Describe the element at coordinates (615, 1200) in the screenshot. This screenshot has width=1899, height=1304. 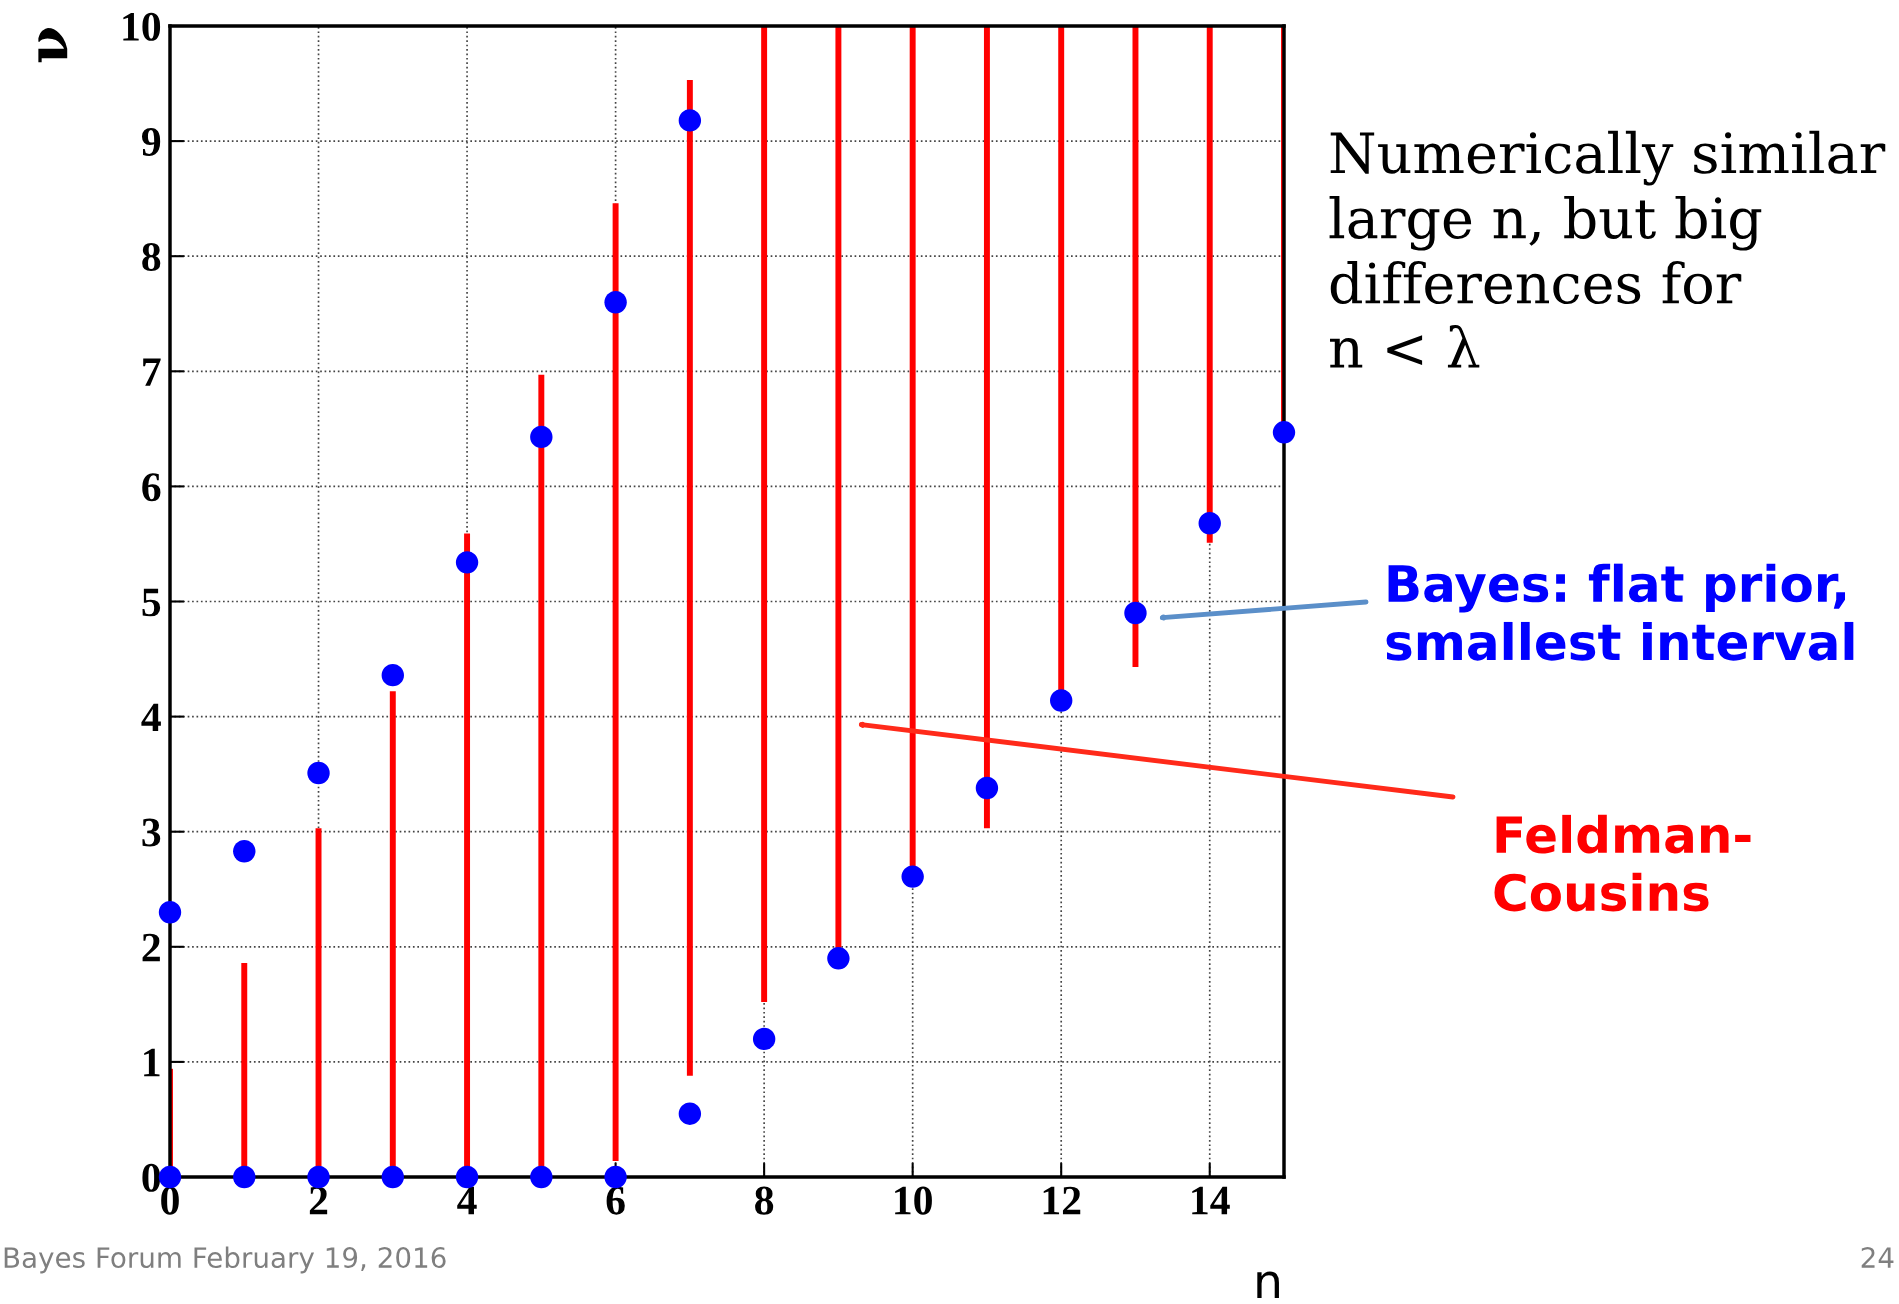
I see `x-tick-label: 6` at that location.